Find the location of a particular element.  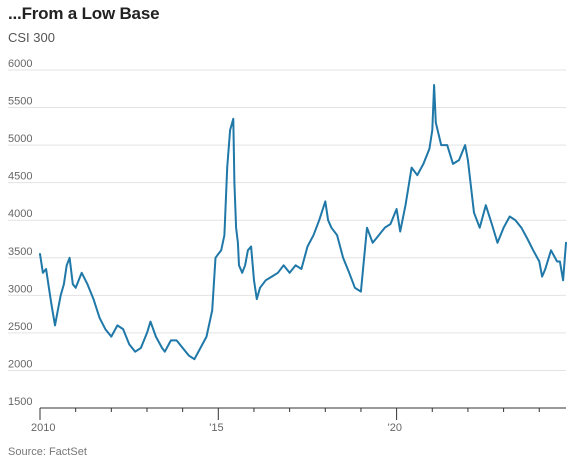

x-tick-label: 2010 is located at coordinates (43, 428).